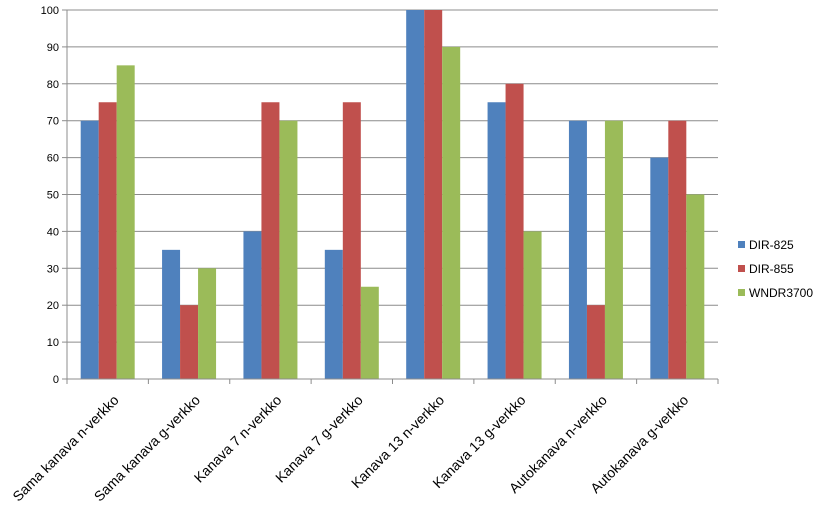 This screenshot has width=821, height=530. I want to click on y-tick-label: 10, so click(53, 343).